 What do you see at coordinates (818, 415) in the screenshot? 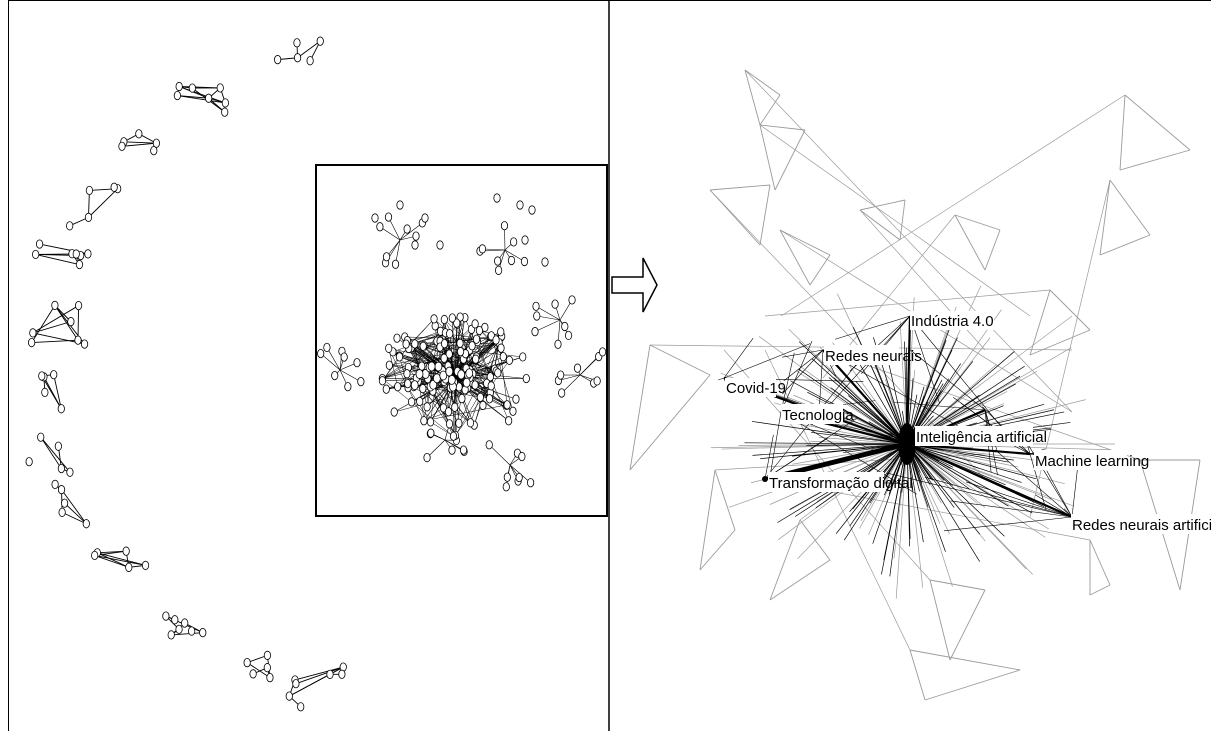
I see `label-tecnologia-text: Tecnologia` at bounding box center [818, 415].